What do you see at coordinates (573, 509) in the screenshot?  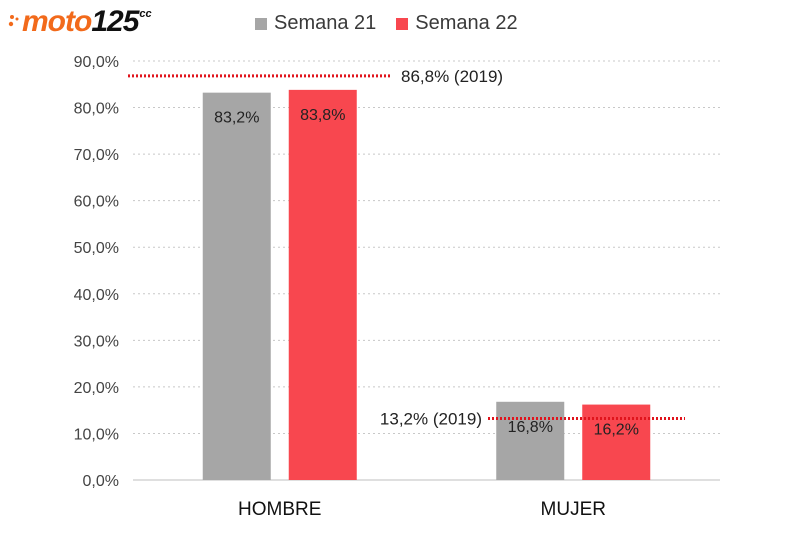 I see `x-tick-label-mujer: MUJER` at bounding box center [573, 509].